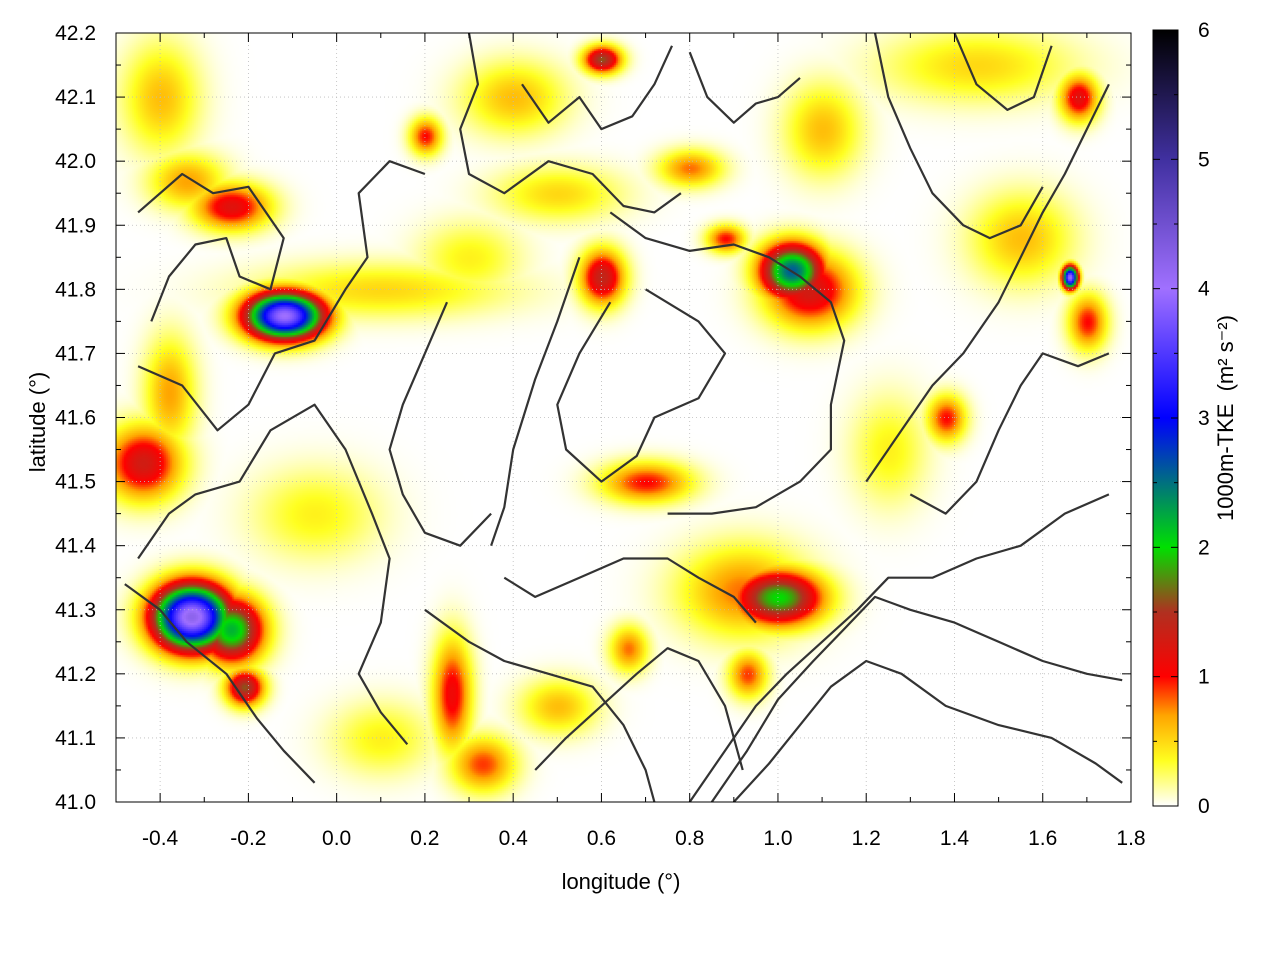  Describe the element at coordinates (1204, 677) in the screenshot. I see `colorbar-tick-label: 1` at that location.